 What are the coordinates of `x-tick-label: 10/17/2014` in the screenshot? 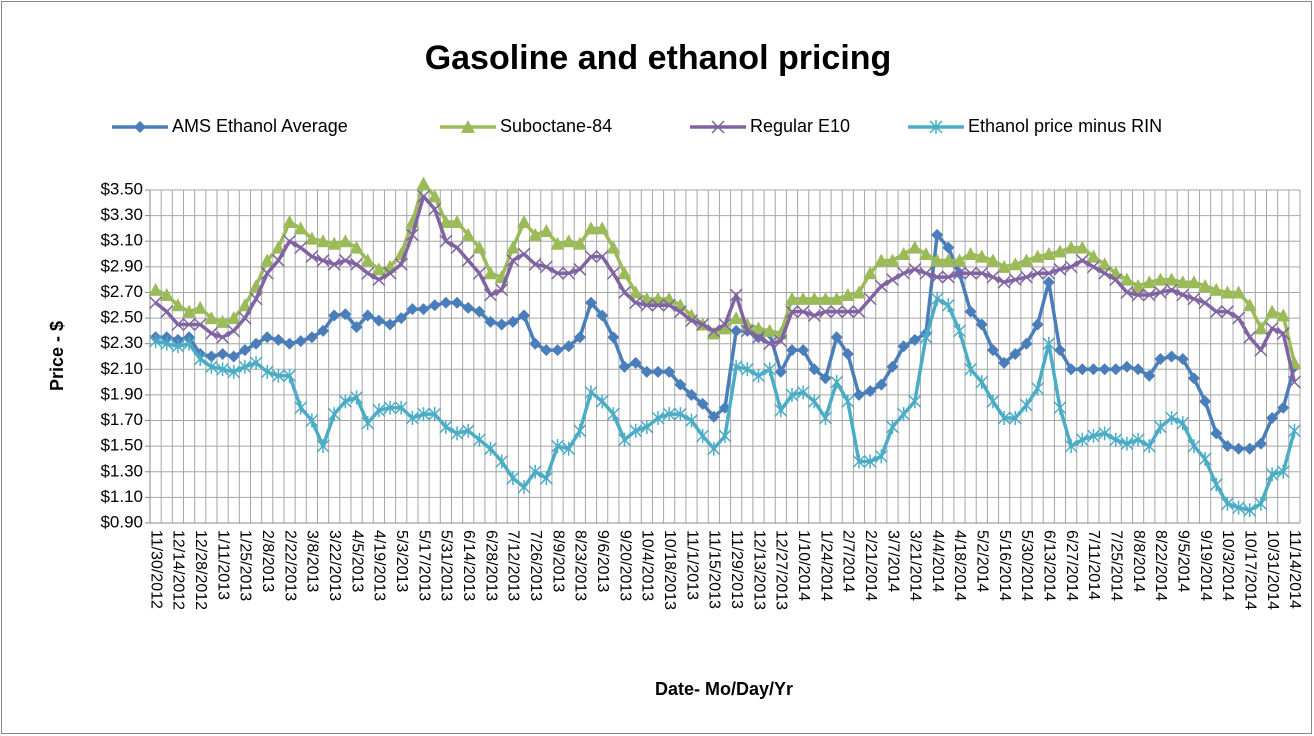 It's located at (1250, 570).